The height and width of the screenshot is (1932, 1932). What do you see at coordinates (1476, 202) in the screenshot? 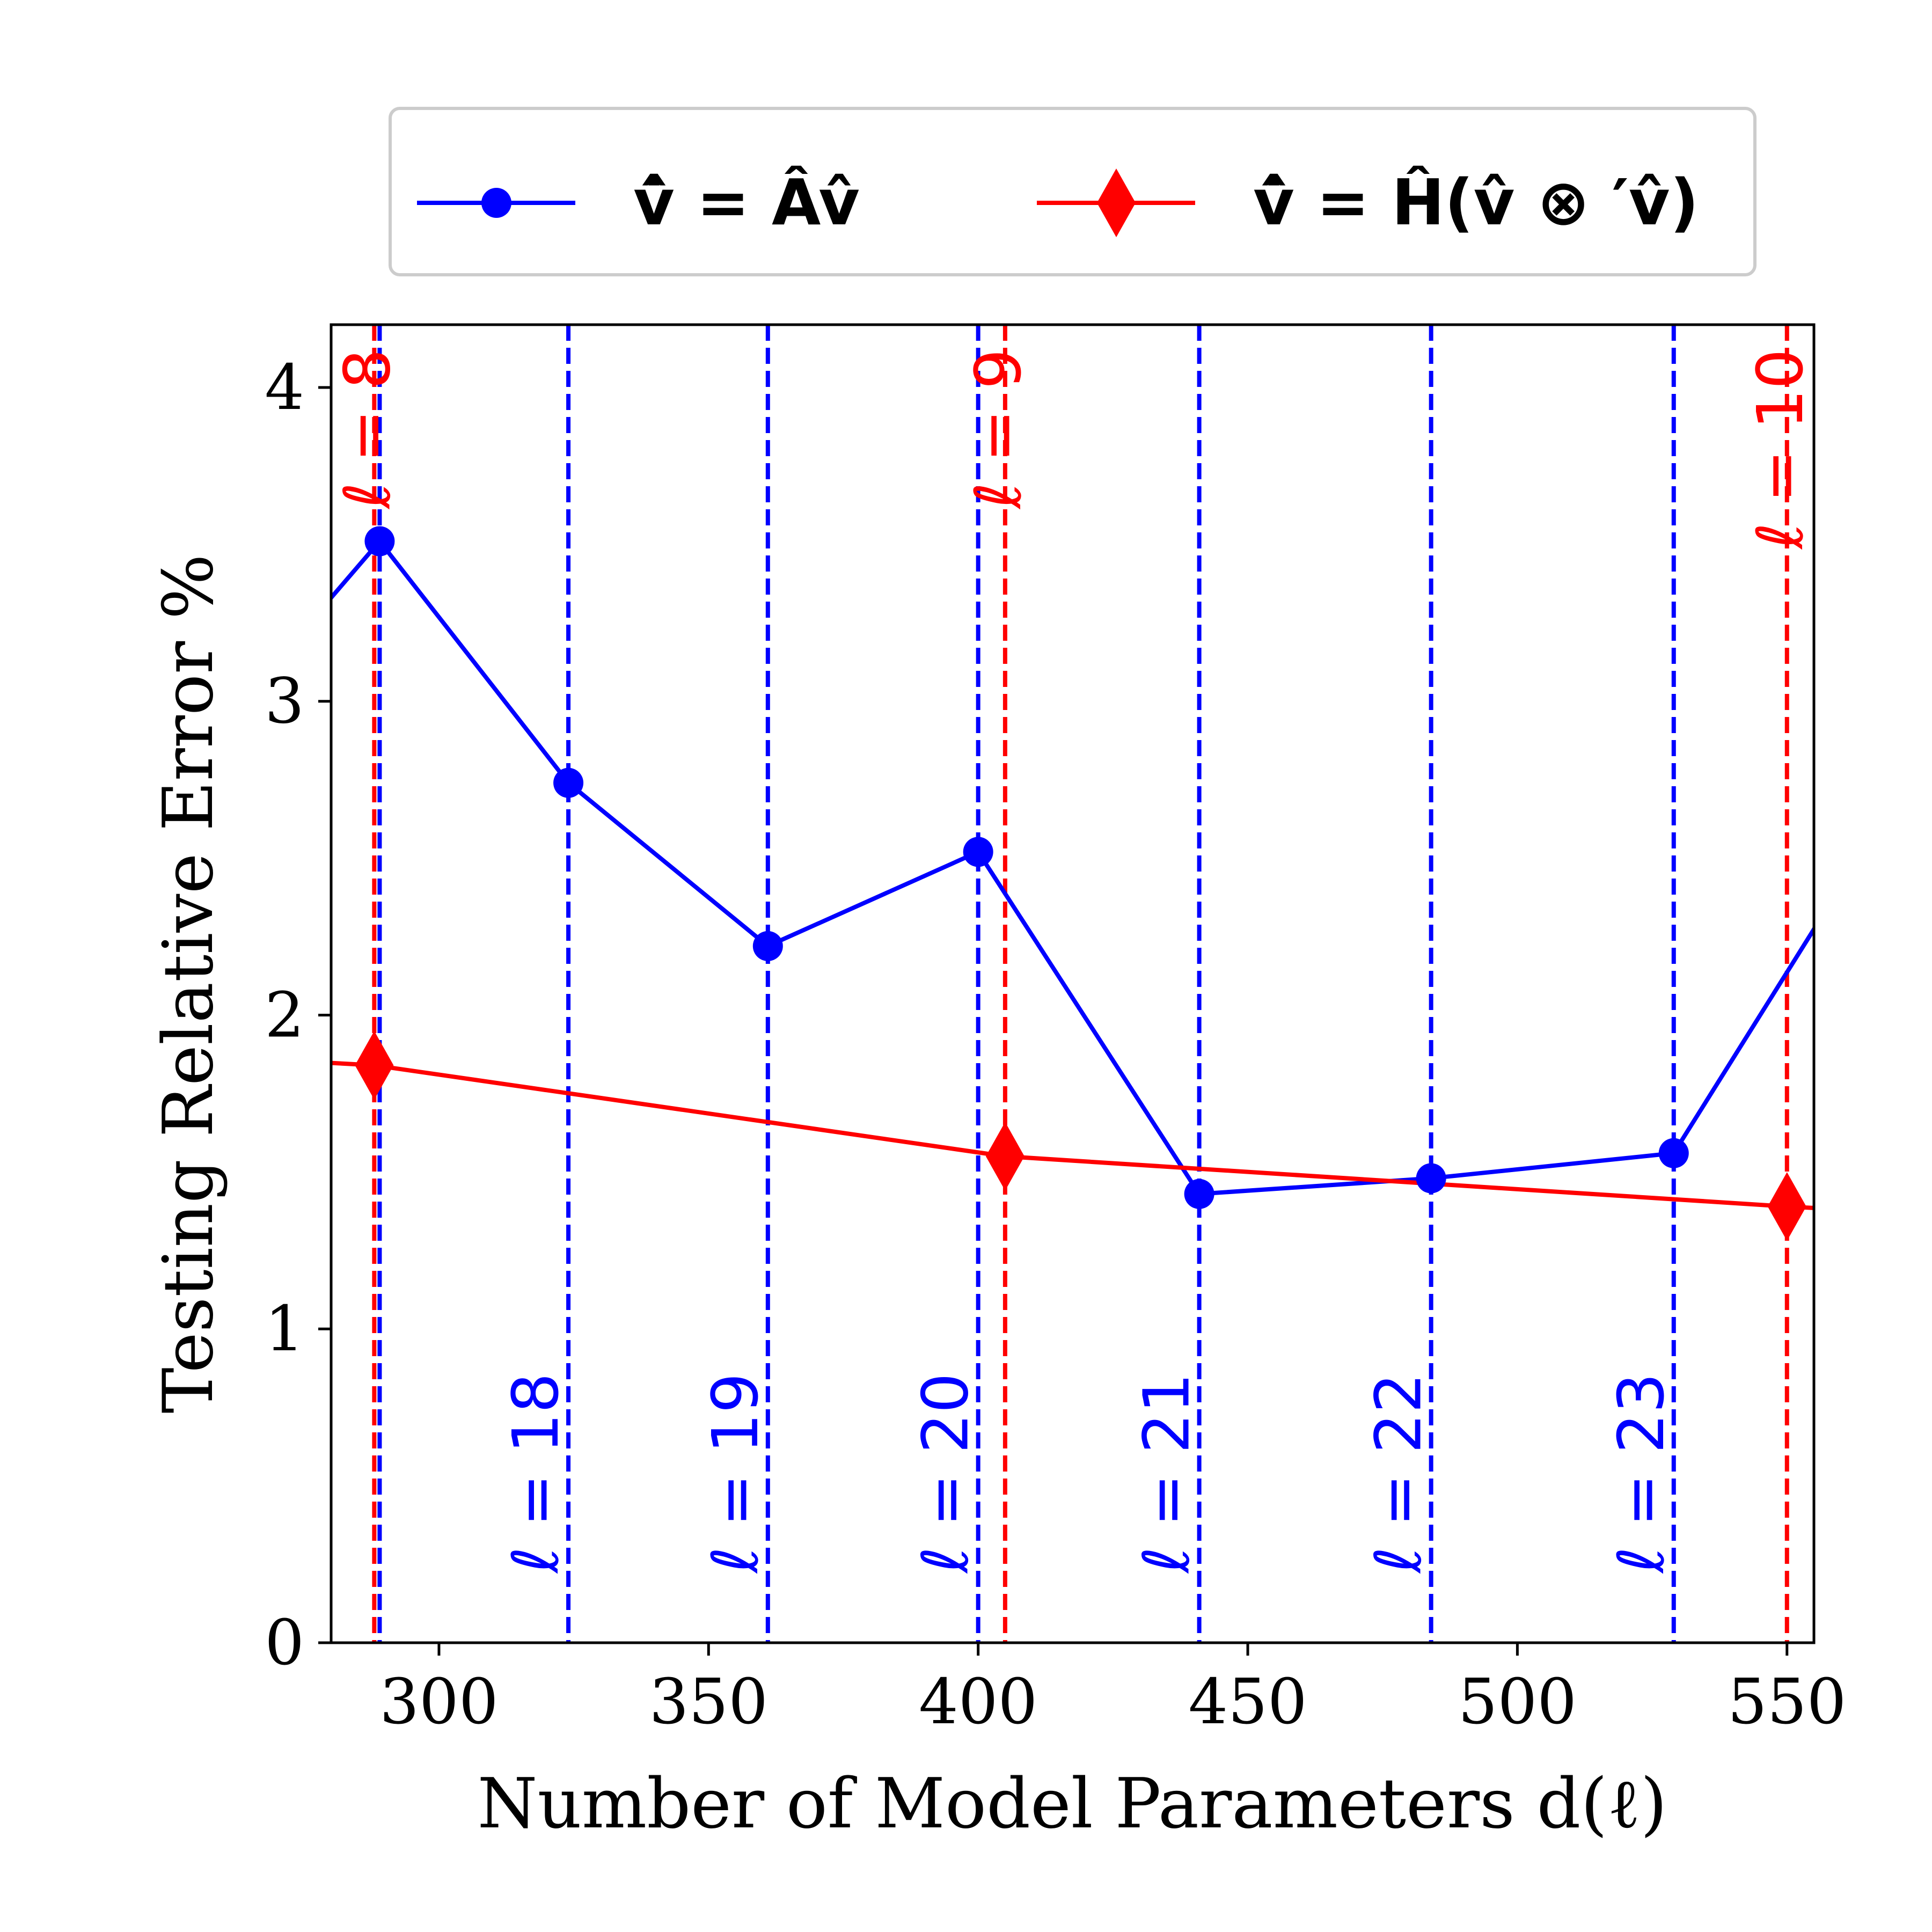
I see `legend-label-quadratic: v̇̂ = Ĥ(v̂ ⊗ ′v̂)` at bounding box center [1476, 202].